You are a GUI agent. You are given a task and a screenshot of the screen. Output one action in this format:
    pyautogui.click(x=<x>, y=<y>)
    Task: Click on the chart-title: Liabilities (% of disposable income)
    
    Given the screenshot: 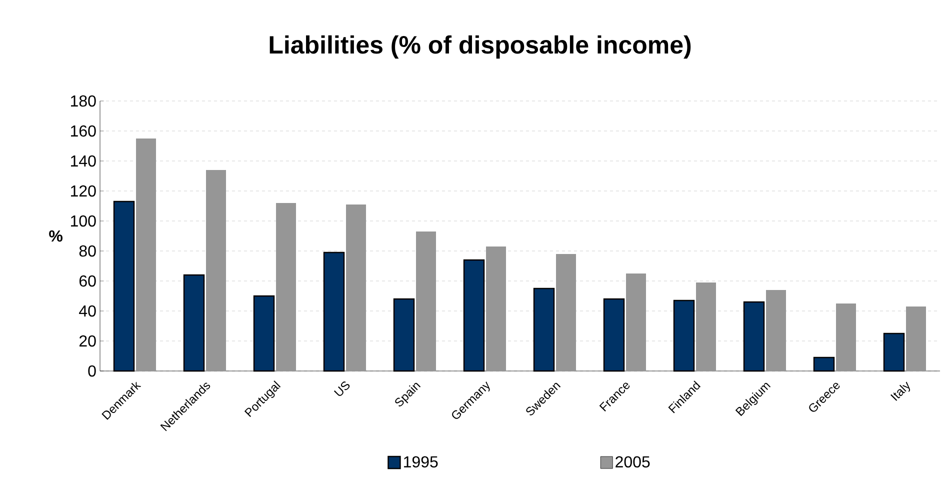 What is the action you would take?
    pyautogui.click(x=480, y=47)
    